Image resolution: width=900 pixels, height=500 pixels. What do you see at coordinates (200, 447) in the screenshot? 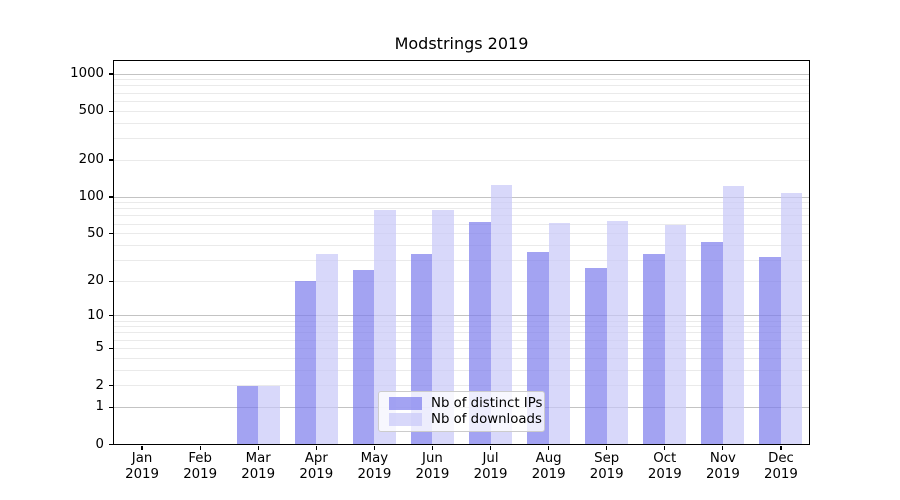
I see `x-tick-feb` at bounding box center [200, 447].